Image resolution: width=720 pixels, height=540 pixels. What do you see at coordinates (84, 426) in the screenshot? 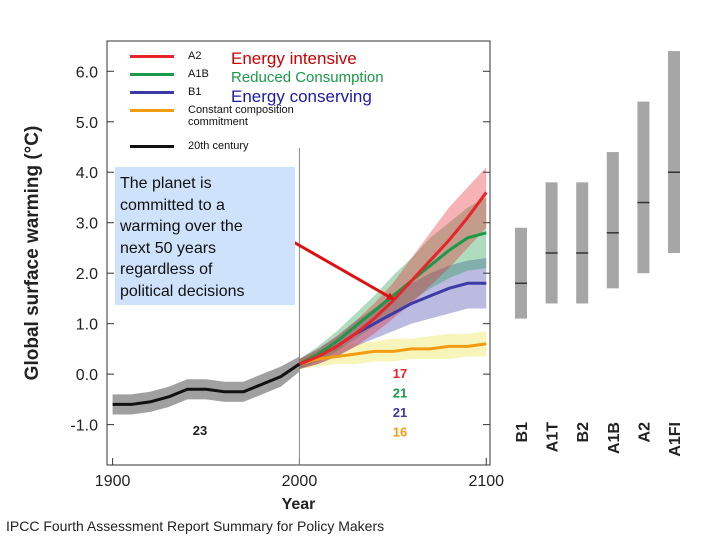
I see `y-tick-label: -1.0` at bounding box center [84, 426].